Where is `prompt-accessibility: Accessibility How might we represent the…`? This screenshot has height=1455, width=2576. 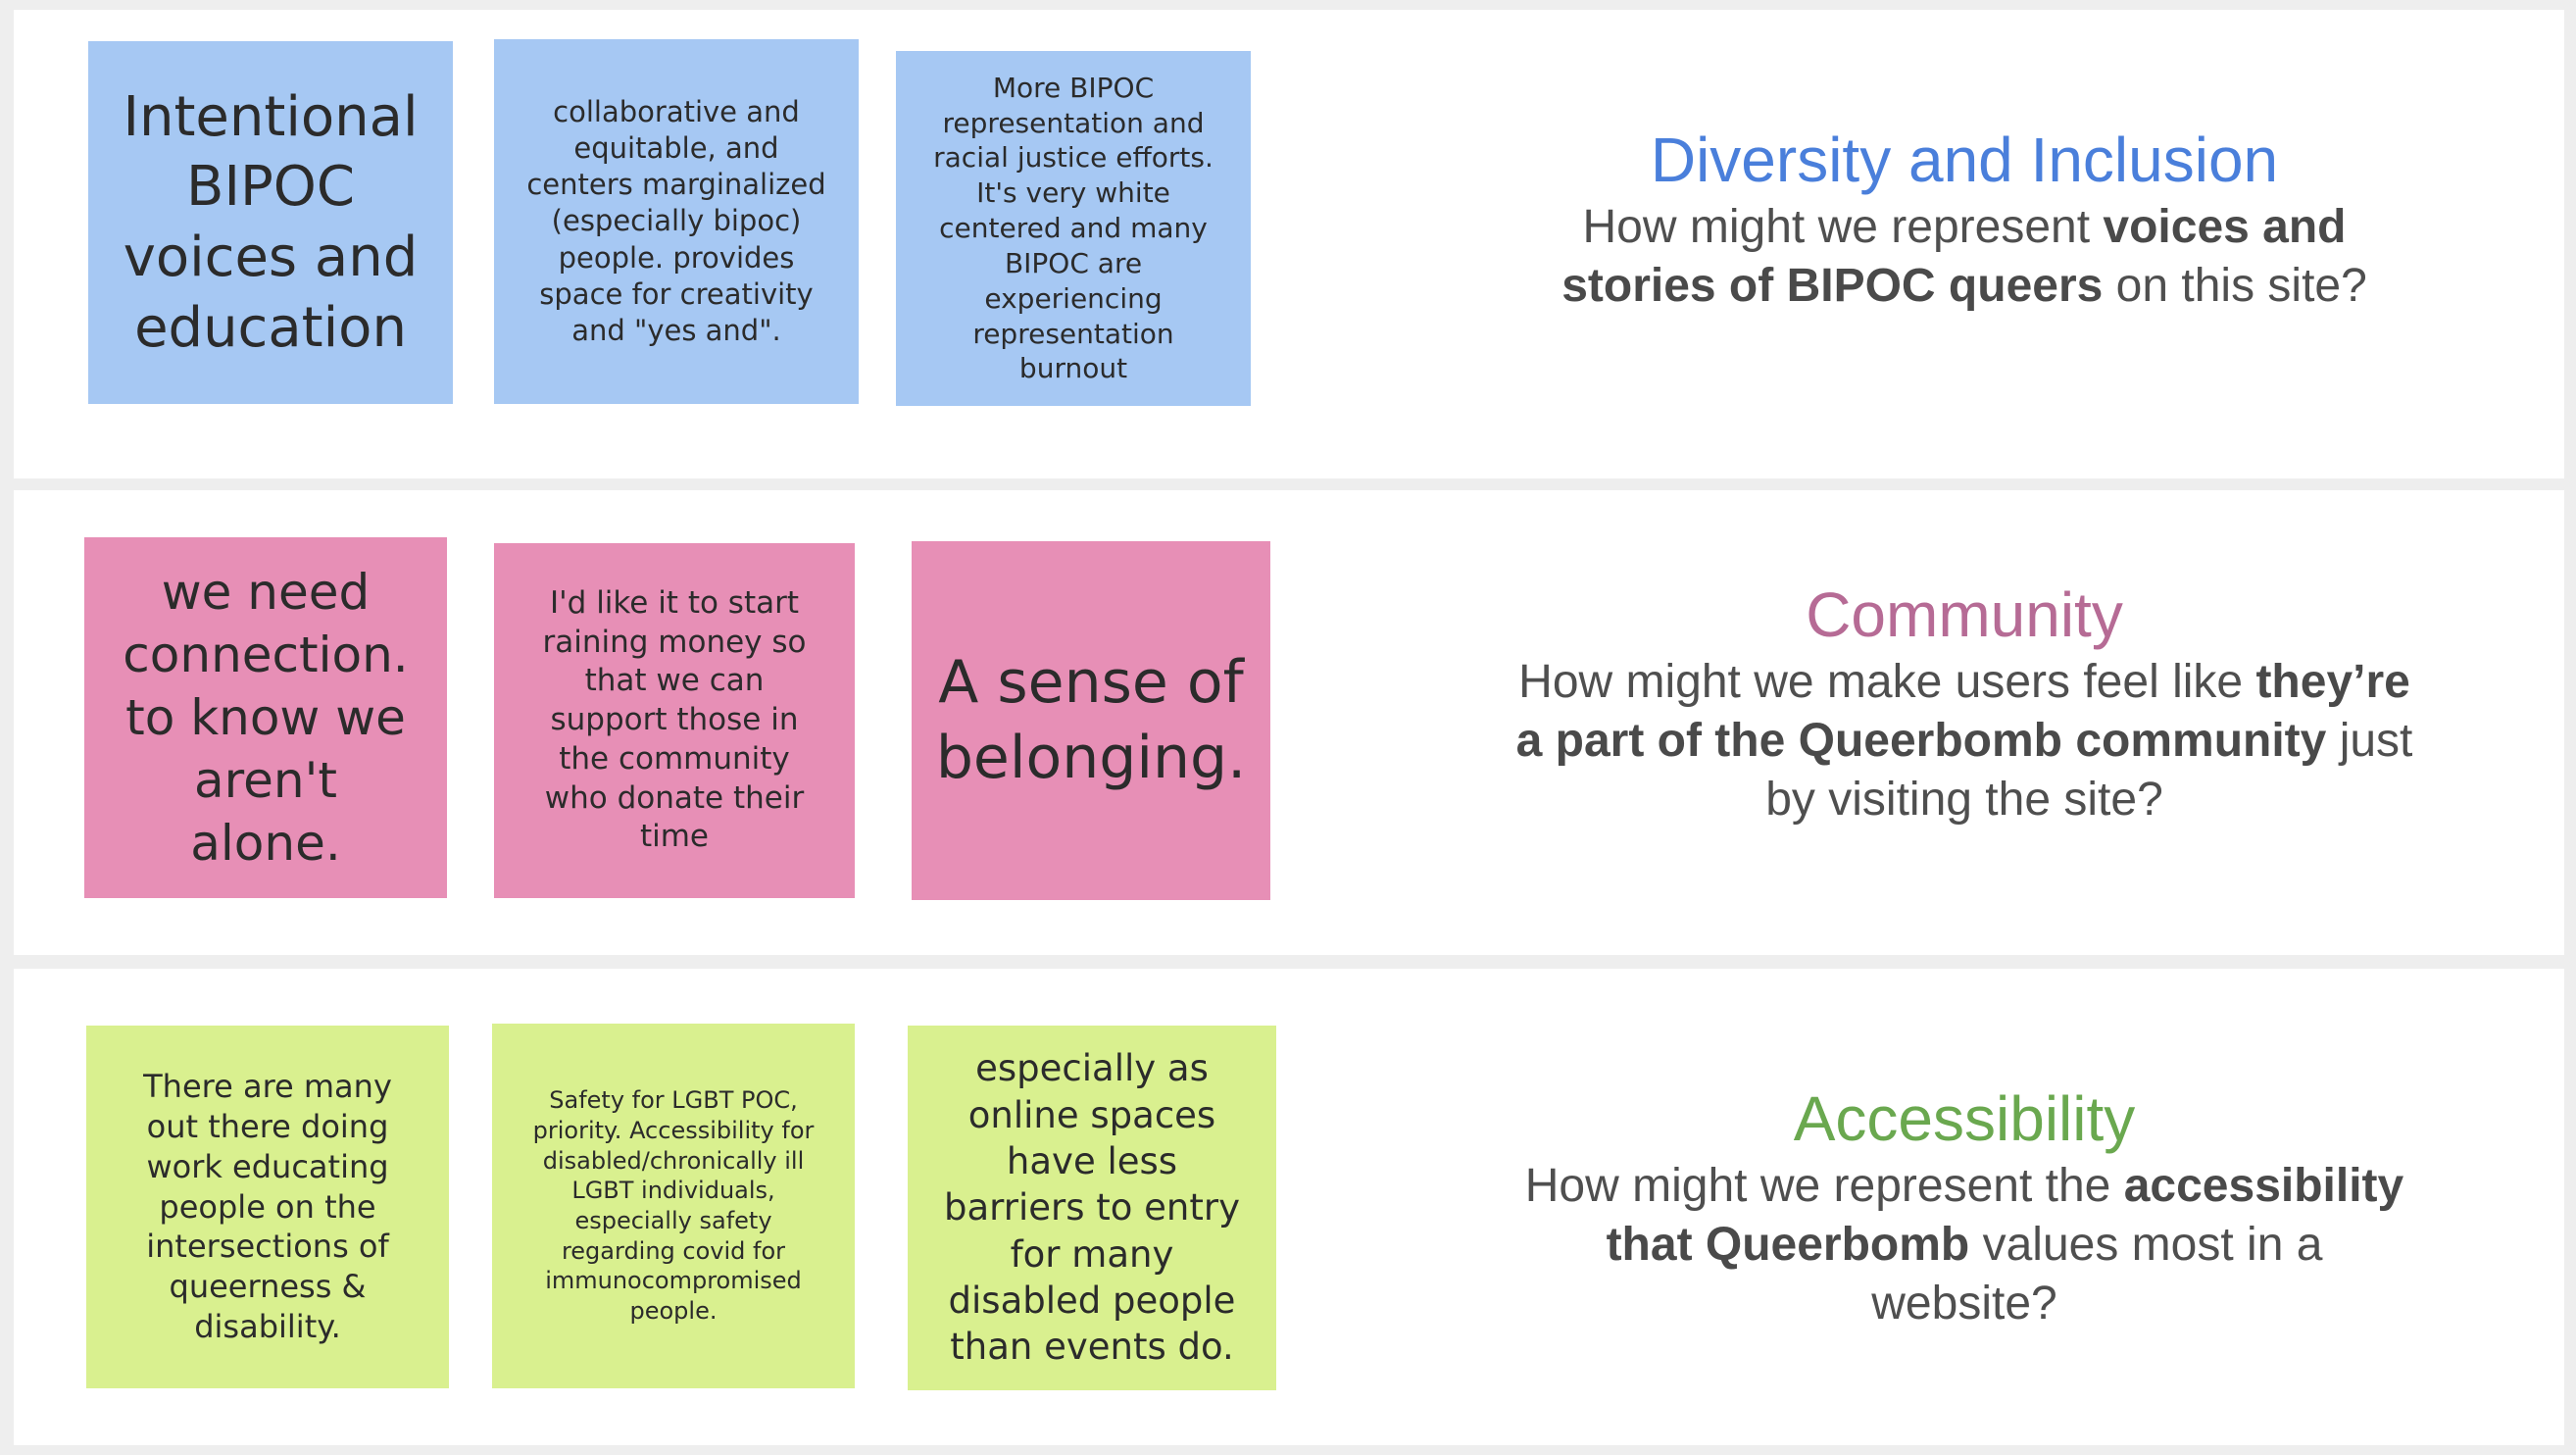
prompt-accessibility: Accessibility How might we represent the… is located at coordinates (1964, 1208).